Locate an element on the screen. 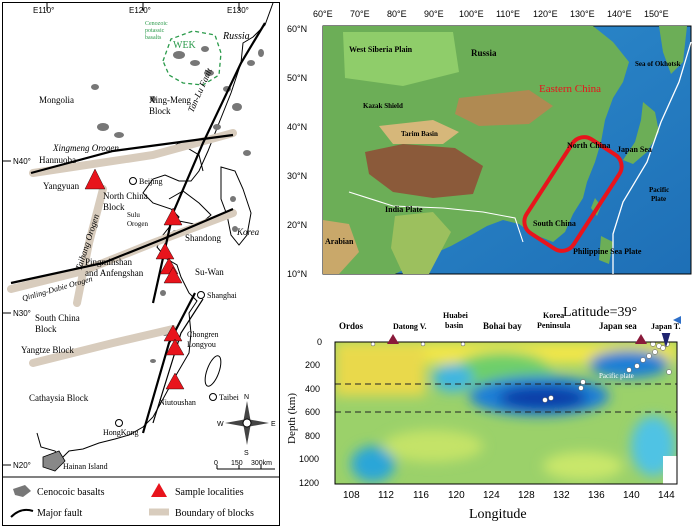 Image resolution: width=700 pixels, height=528 pixels. plate-boundary is located at coordinates (652, 157).